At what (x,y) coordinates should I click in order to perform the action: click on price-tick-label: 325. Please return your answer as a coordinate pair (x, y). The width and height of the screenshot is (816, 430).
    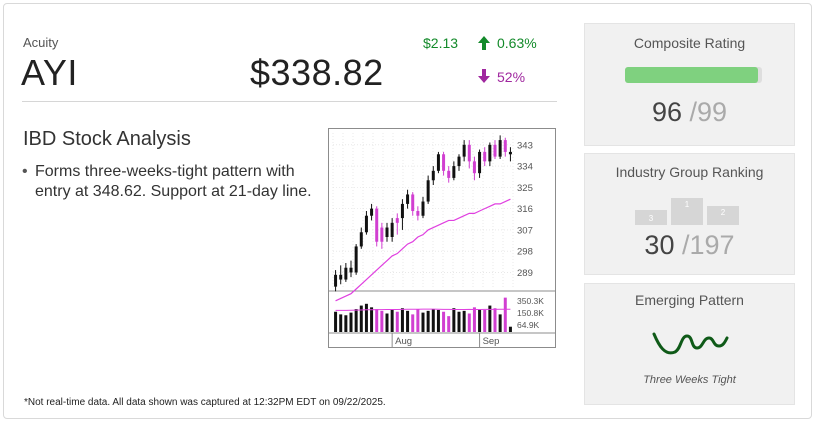
    Looking at the image, I should click on (525, 188).